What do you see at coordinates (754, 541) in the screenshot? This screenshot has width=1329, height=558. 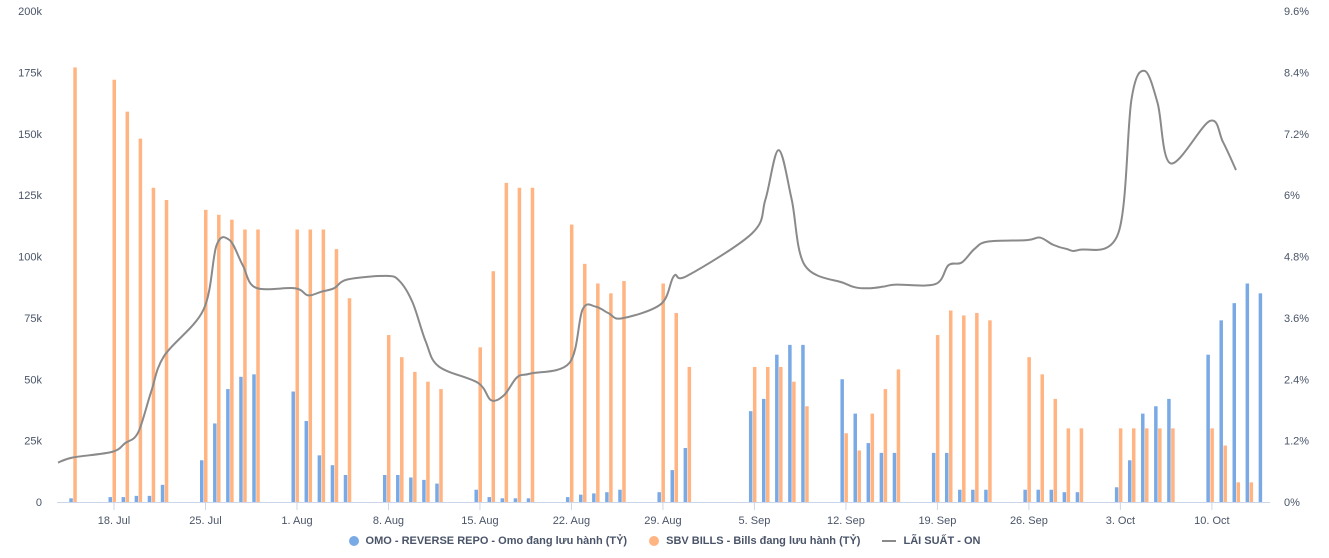 I see `legend-item-bills: SBV BILLS - Bills đang lưu hành (TỶ)` at bounding box center [754, 541].